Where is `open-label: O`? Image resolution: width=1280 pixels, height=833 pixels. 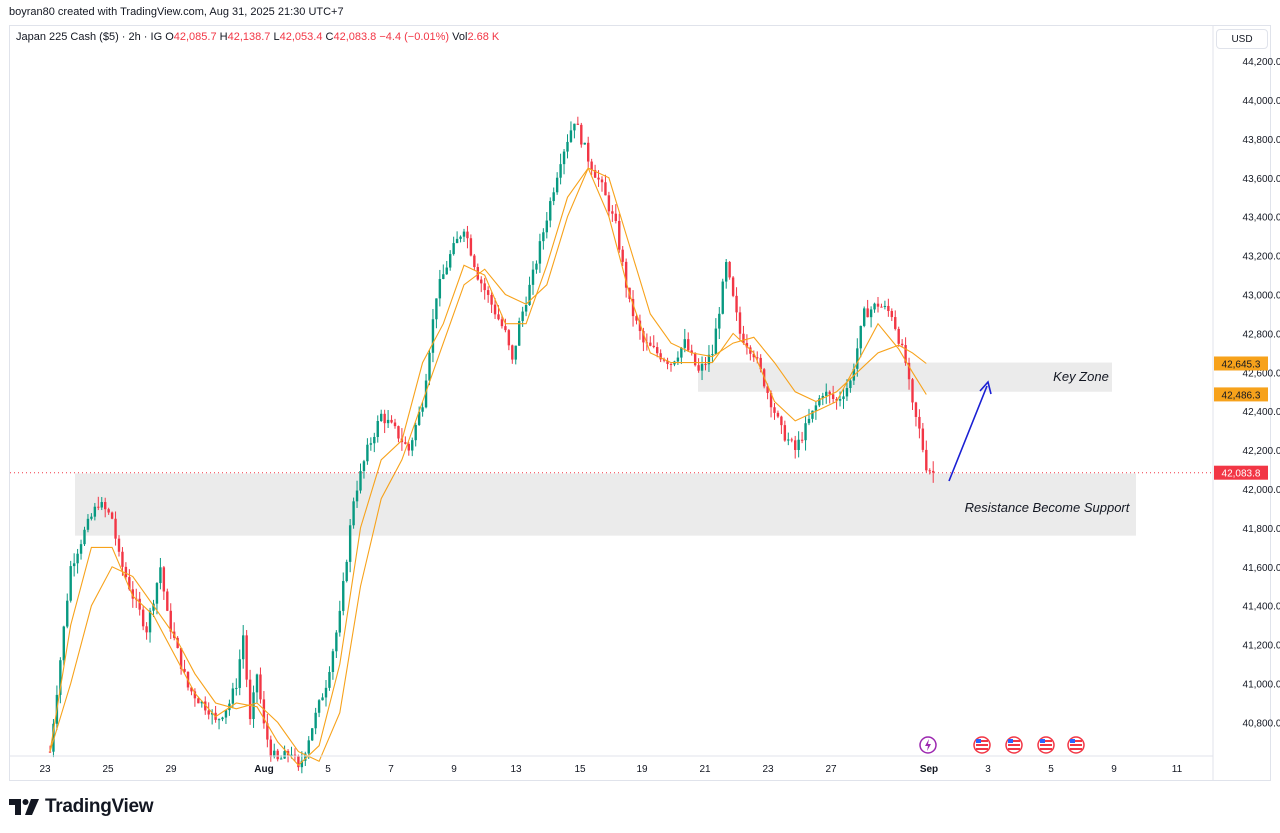
open-label: O is located at coordinates (169, 37).